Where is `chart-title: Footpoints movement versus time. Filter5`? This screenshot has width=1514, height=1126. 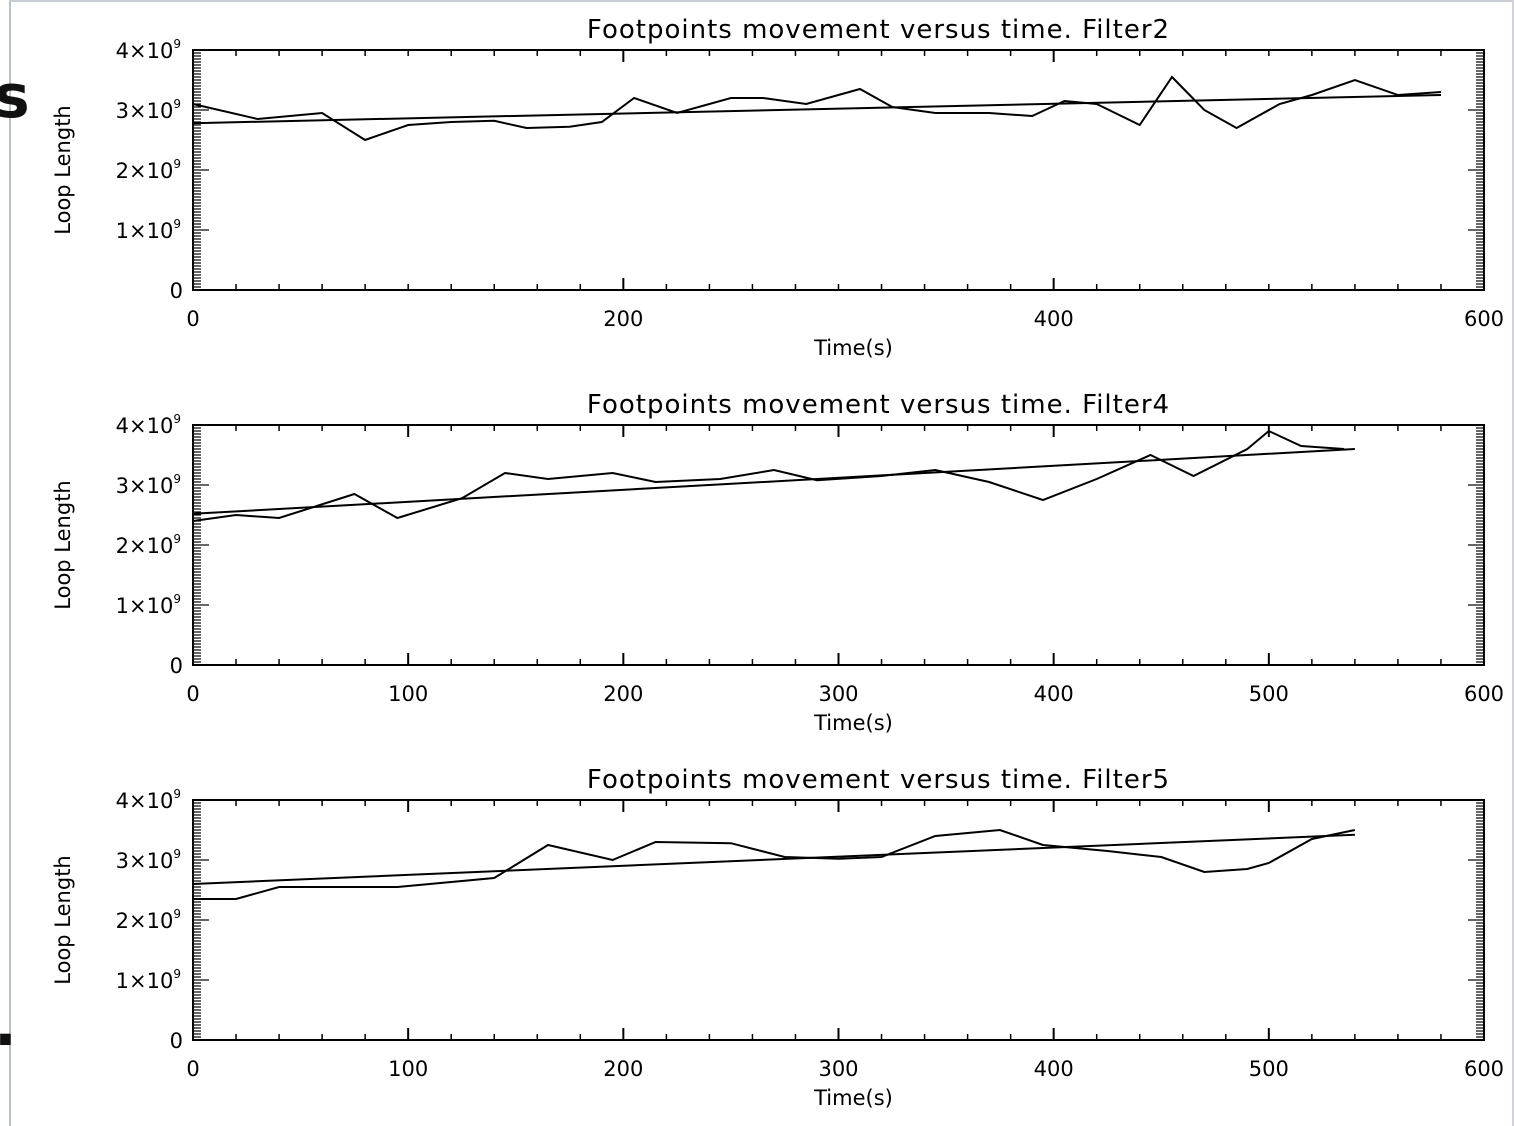 chart-title: Footpoints movement versus time. Filter5 is located at coordinates (878, 780).